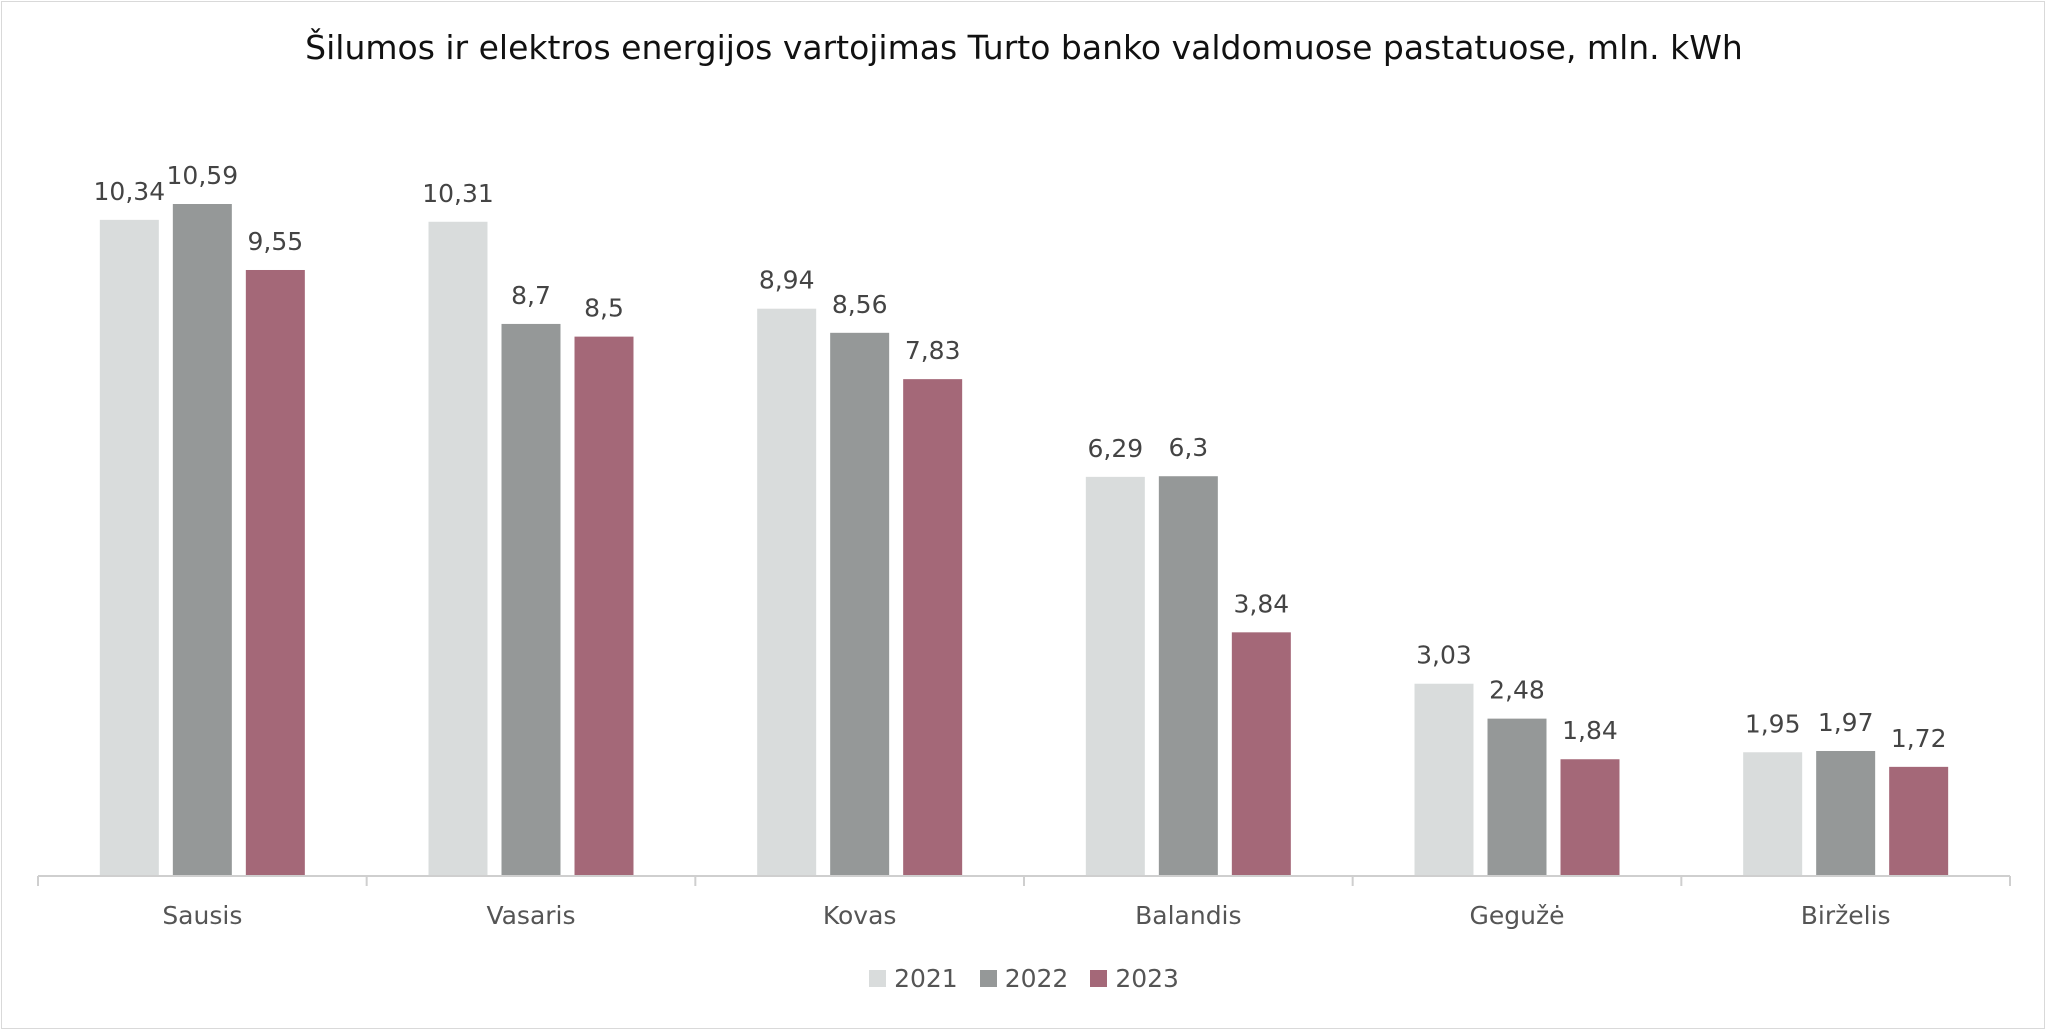 The width and height of the screenshot is (2048, 1032). Describe the element at coordinates (1036, 978) in the screenshot. I see `legend-label: 2022` at that location.